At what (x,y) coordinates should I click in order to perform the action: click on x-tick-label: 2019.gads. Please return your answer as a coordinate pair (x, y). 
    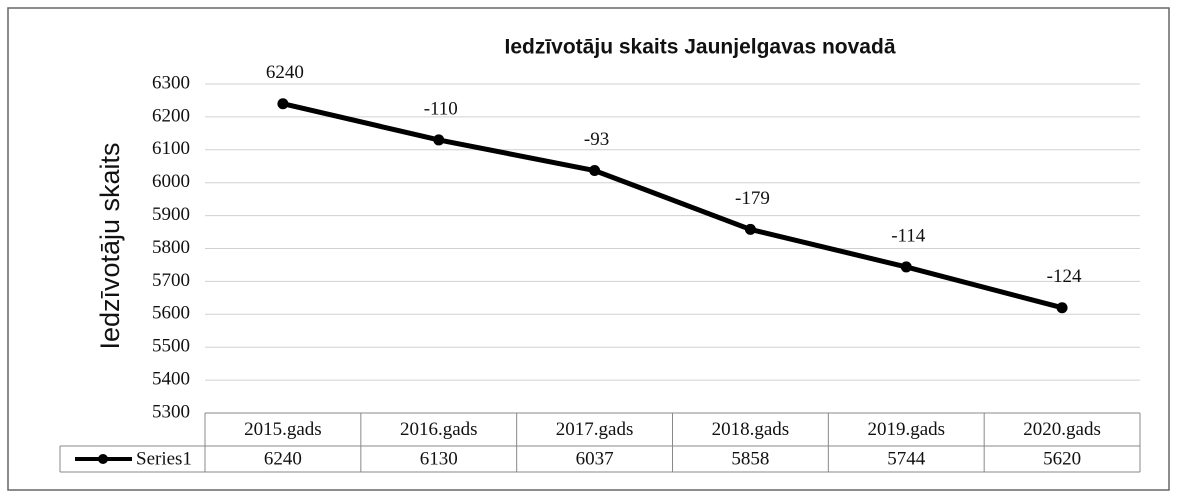
    Looking at the image, I should click on (906, 429).